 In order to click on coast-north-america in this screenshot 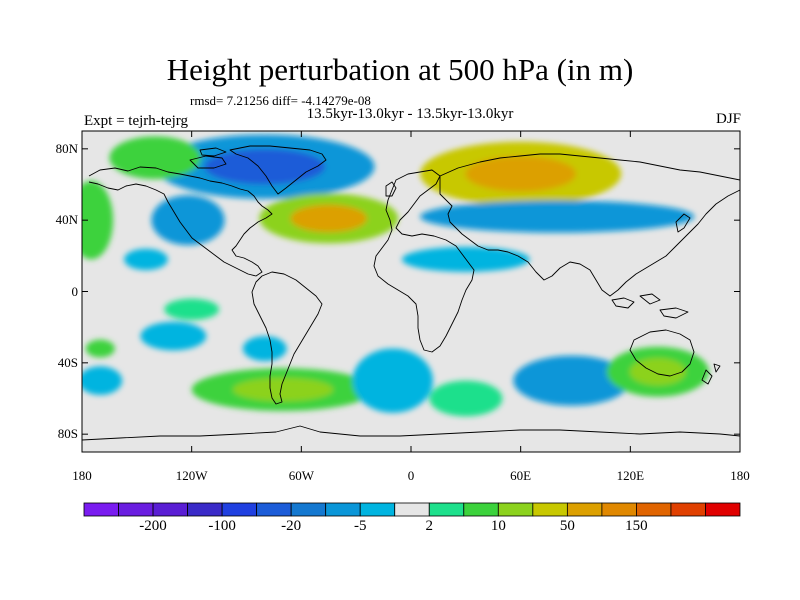, I will do `click(180, 221)`.